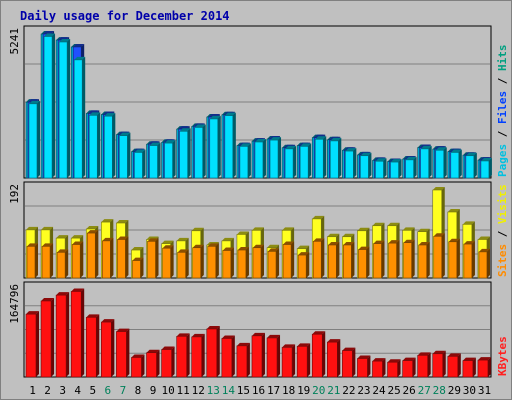 Image resolution: width=512 pixels, height=400 pixels. Describe the element at coordinates (379, 390) in the screenshot. I see `day-label: 24` at that location.